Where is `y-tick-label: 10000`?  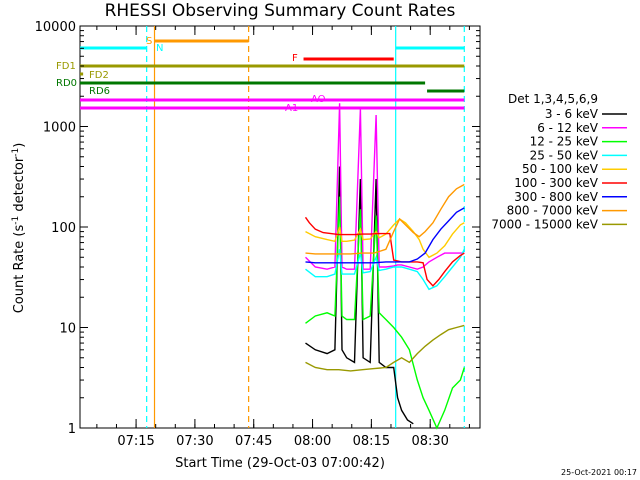 y-tick-label: 10000 is located at coordinates (55, 27).